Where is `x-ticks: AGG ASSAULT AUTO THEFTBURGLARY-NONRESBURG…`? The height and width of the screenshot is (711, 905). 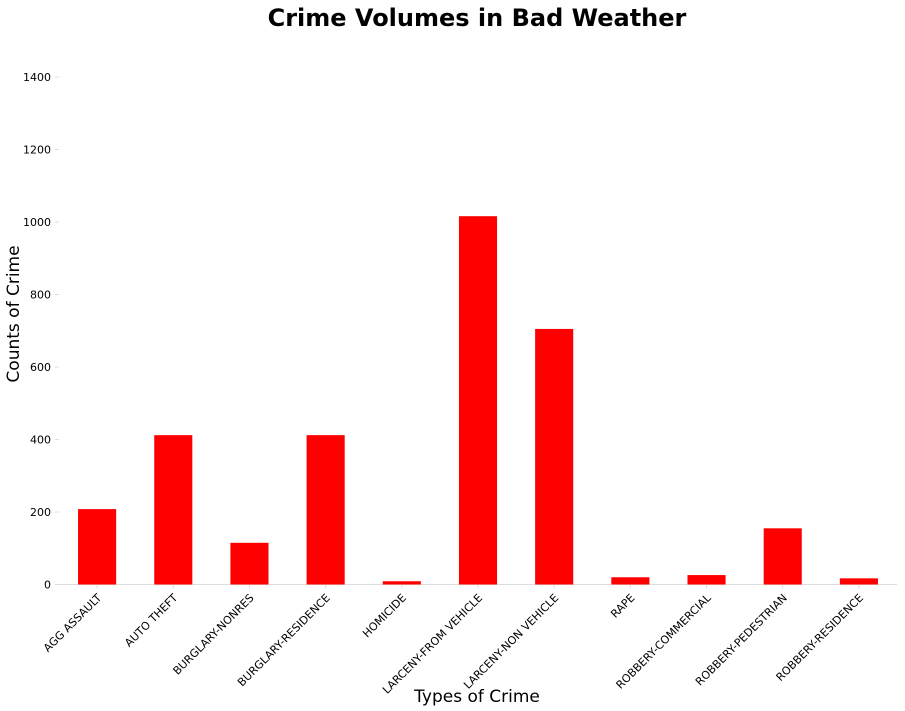 x-ticks: AGG ASSAULT AUTO THEFTBURGLARY-NONRESBURG… is located at coordinates (454, 640).